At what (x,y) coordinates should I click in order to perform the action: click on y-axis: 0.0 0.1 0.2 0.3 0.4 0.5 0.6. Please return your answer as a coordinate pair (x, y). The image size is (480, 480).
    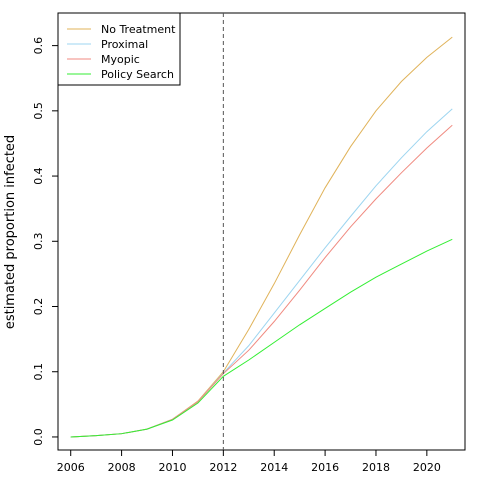
    Looking at the image, I should click on (45, 241).